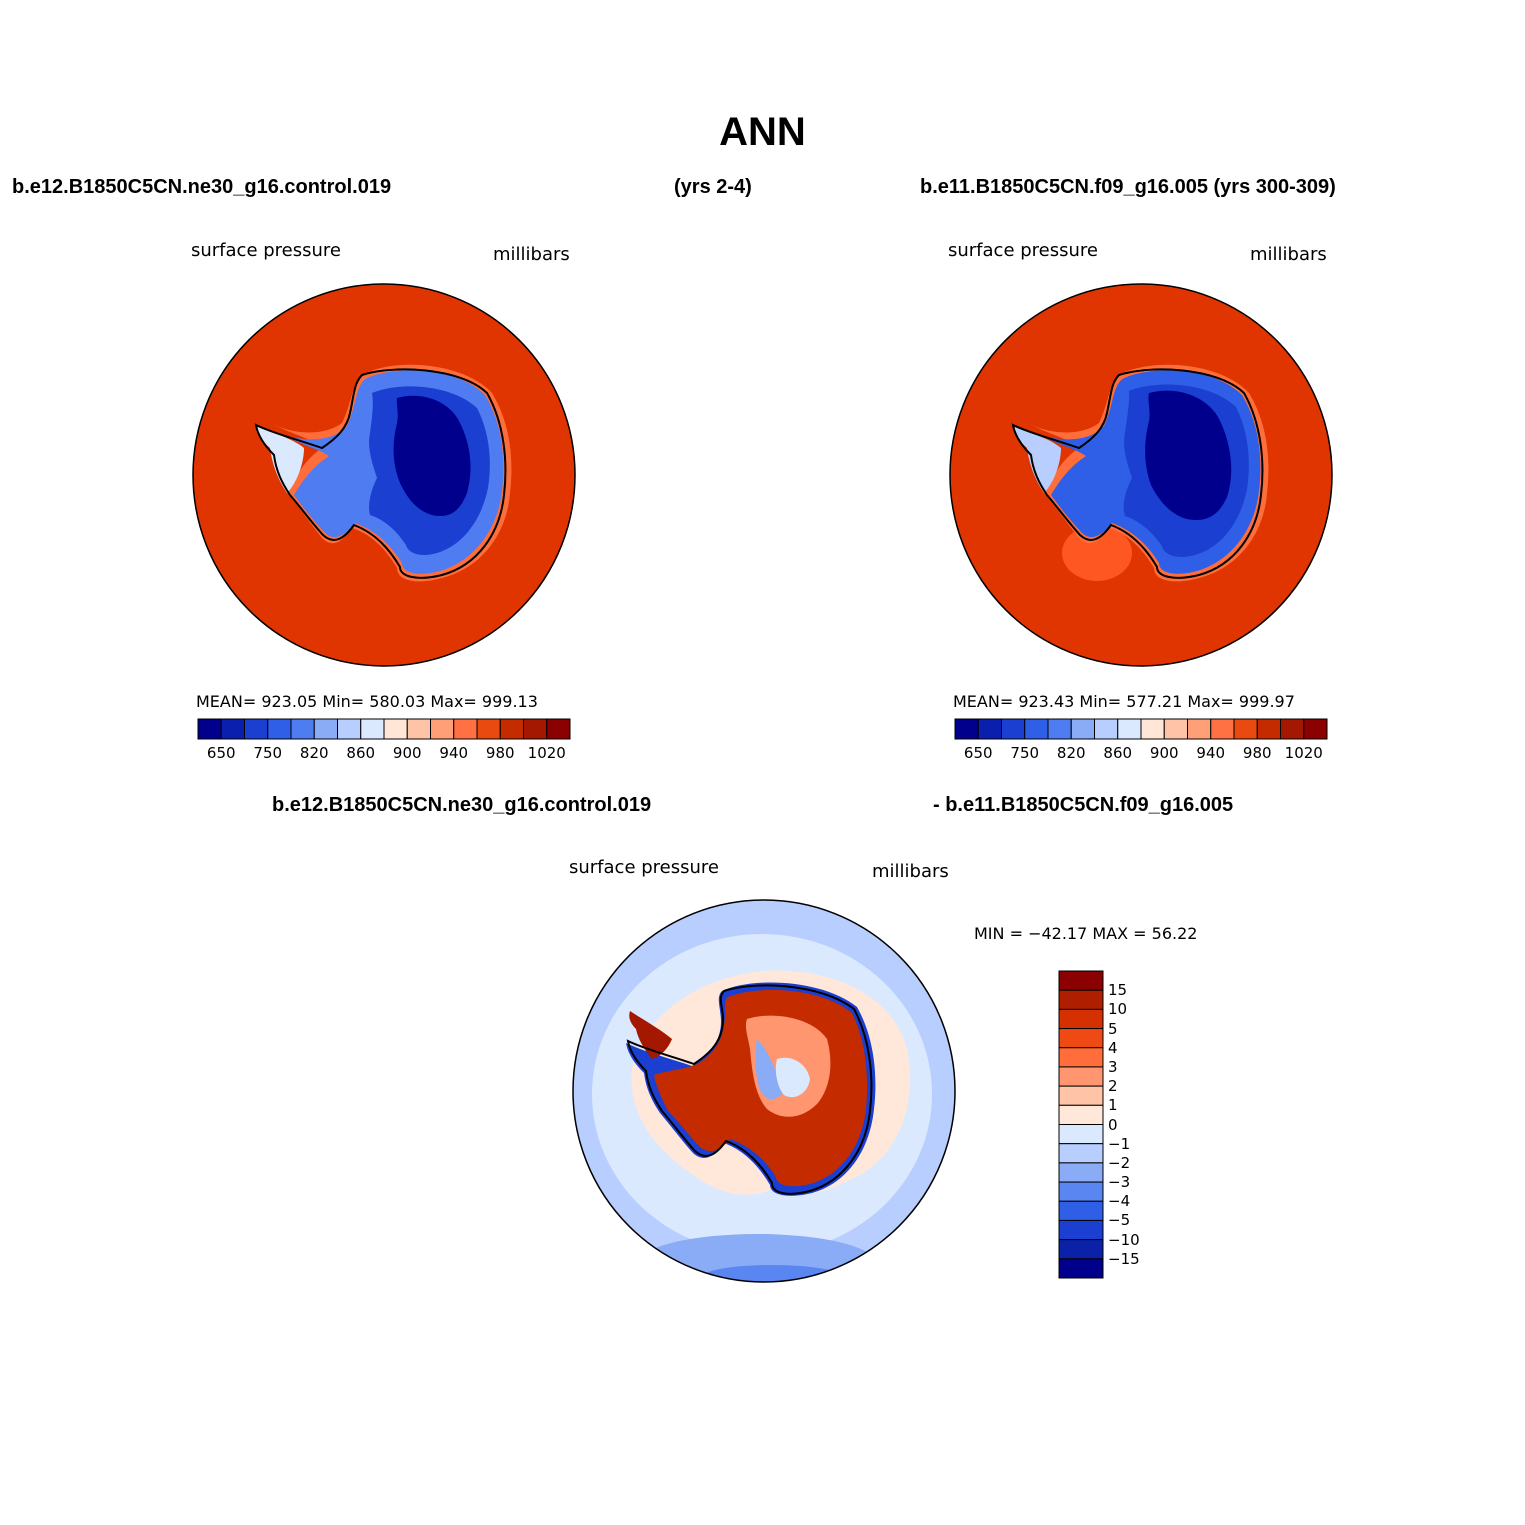 The width and height of the screenshot is (1525, 1525). Describe the element at coordinates (1119, 1220) in the screenshot. I see `diff-colorbar-label: −5` at that location.